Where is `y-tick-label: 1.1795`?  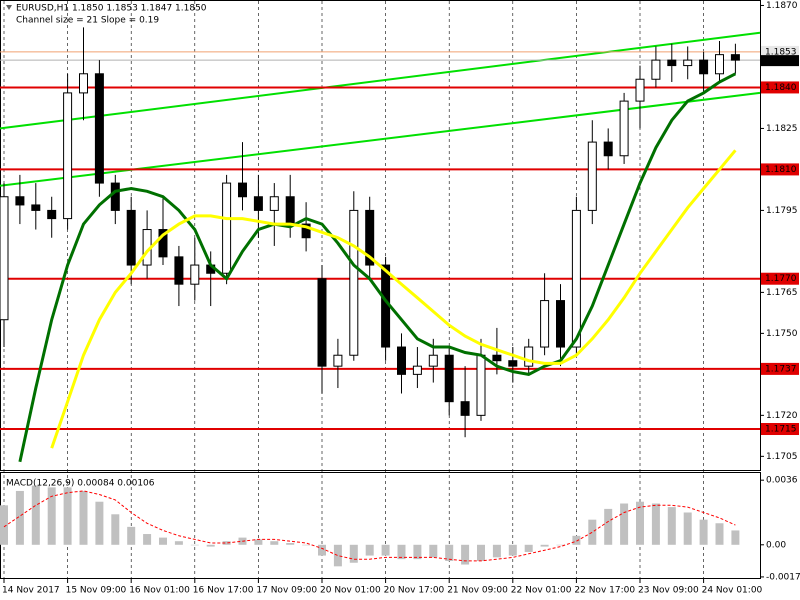 y-tick-label: 1.1795 is located at coordinates (782, 211).